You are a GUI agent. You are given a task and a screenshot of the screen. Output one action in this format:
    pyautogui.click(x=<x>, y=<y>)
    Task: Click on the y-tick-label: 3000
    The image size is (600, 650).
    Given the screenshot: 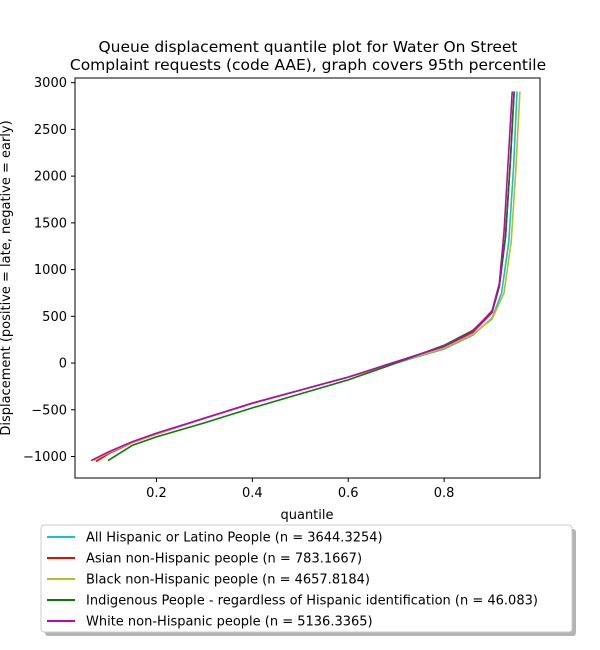 What is the action you would take?
    pyautogui.click(x=50, y=83)
    